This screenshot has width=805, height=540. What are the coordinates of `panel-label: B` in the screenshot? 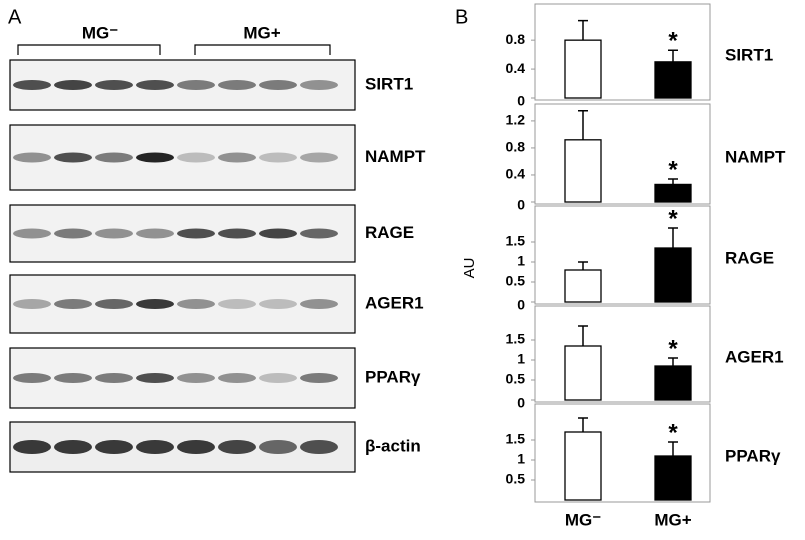 It's located at (461, 17).